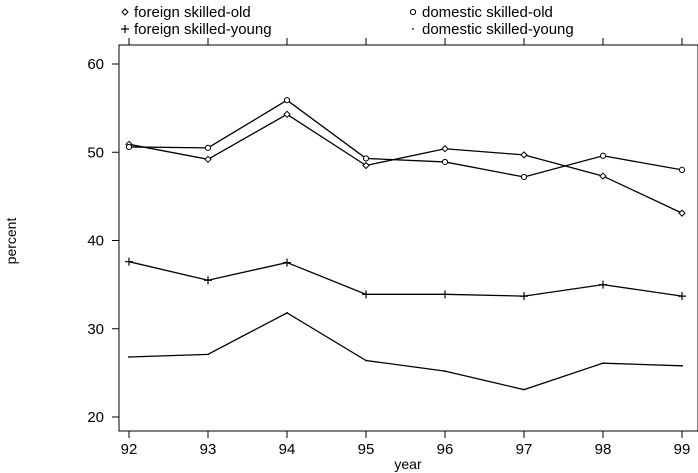  What do you see at coordinates (208, 449) in the screenshot?
I see `x-tick-label: 93` at bounding box center [208, 449].